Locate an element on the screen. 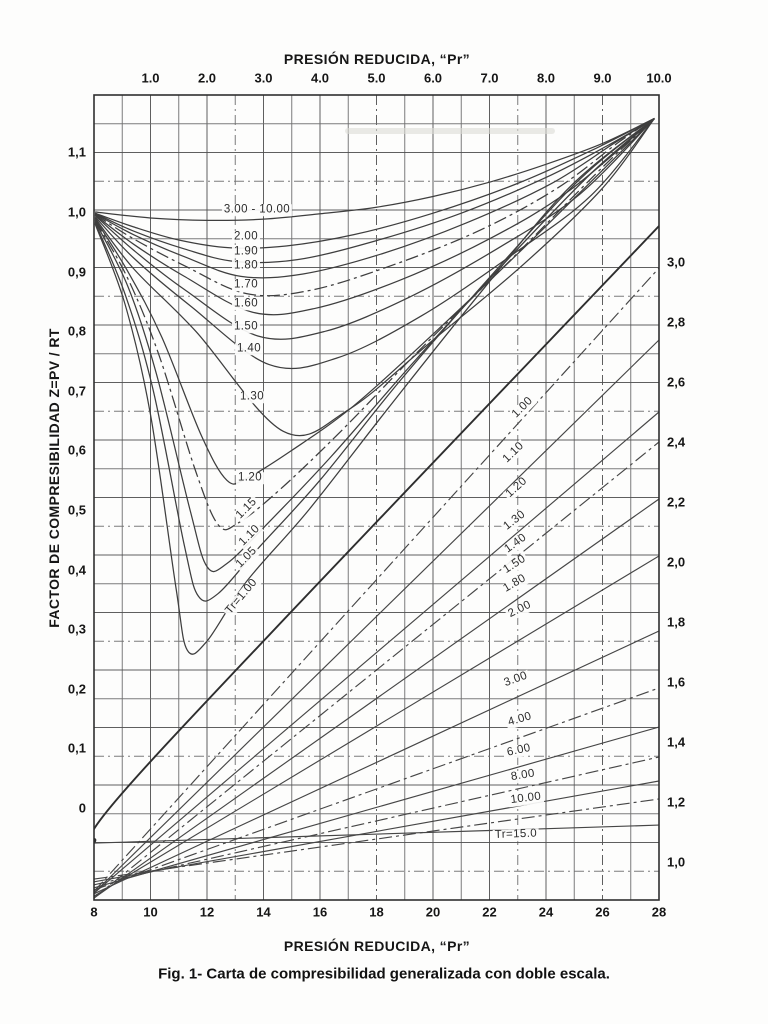 This screenshot has width=768, height=1024. left-axis-tick-label: 0,2 is located at coordinates (76, 689).